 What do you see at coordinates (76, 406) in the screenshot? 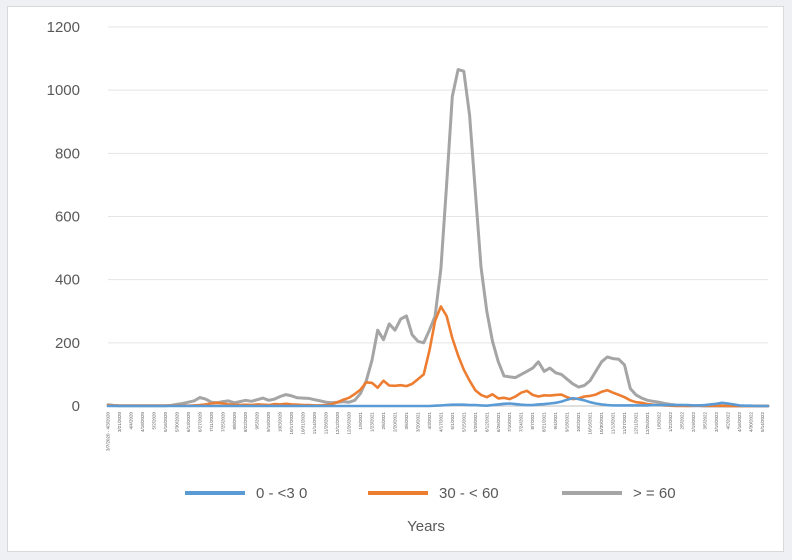
I see `y-tick-label: 0` at bounding box center [76, 406].